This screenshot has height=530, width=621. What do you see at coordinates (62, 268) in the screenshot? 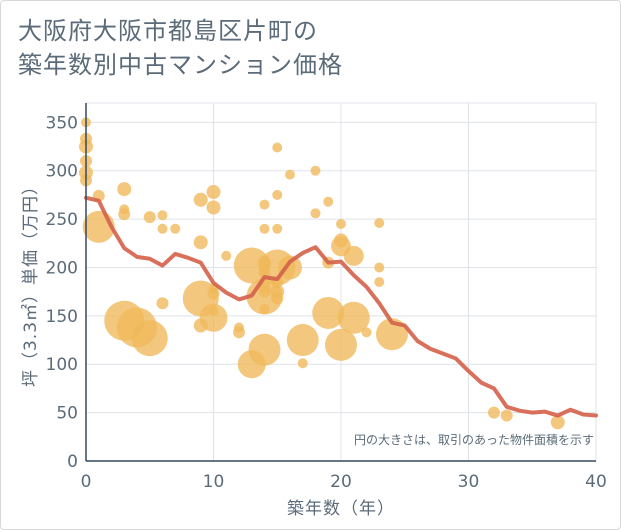
I see `y-tick-label: 200` at bounding box center [62, 268].